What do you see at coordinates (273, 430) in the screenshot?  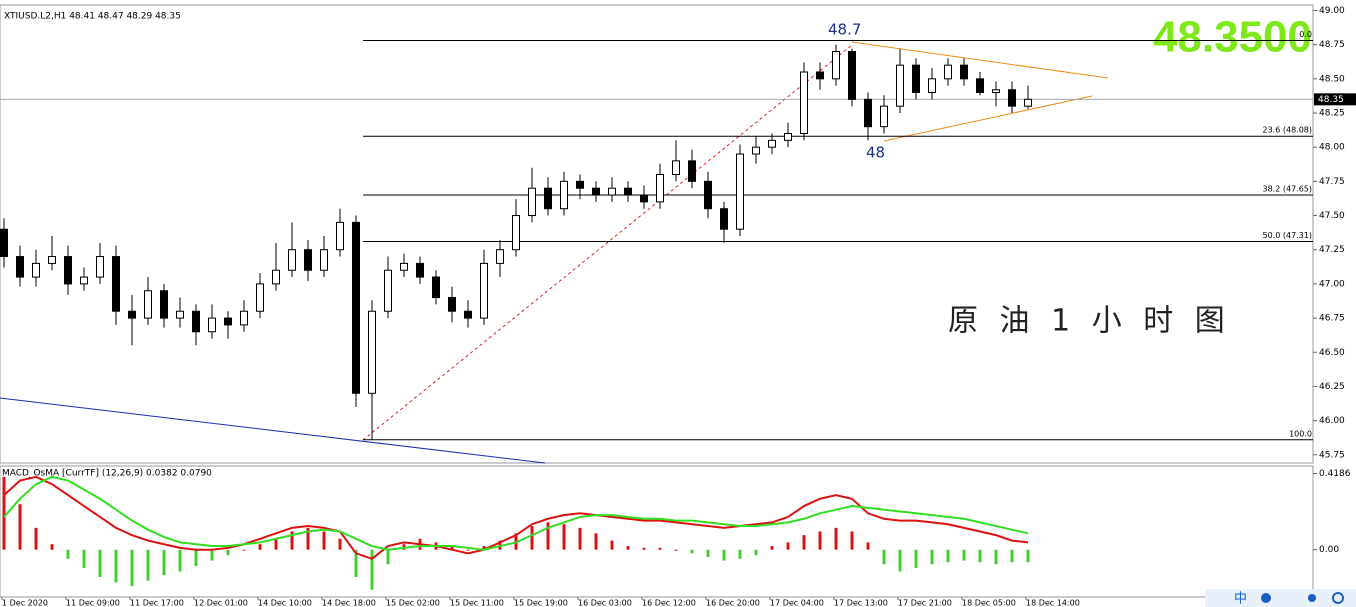 I see `trend-line` at bounding box center [273, 430].